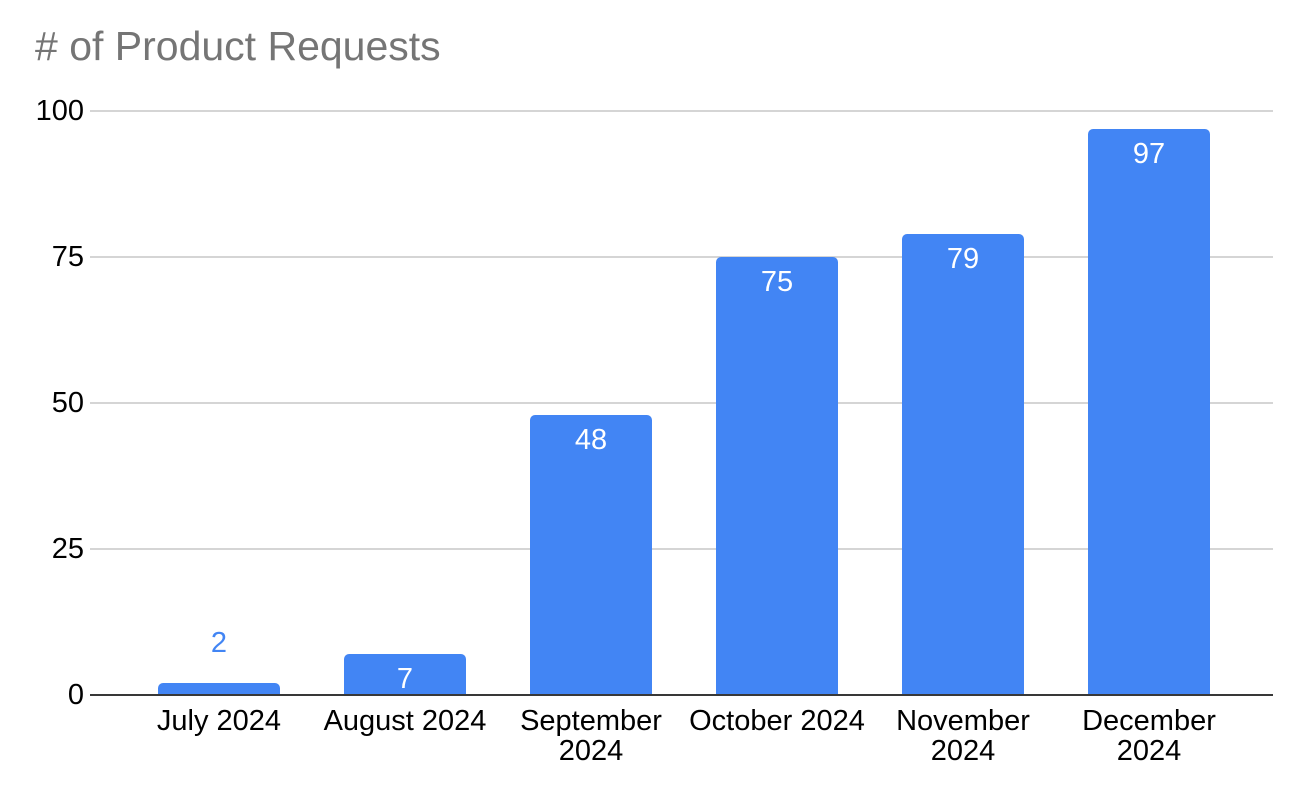 This screenshot has width=1308, height=794. What do you see at coordinates (963, 464) in the screenshot?
I see `bar-november-2024` at bounding box center [963, 464].